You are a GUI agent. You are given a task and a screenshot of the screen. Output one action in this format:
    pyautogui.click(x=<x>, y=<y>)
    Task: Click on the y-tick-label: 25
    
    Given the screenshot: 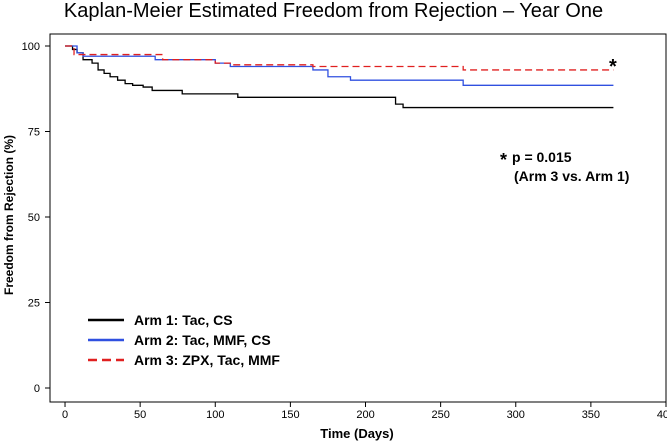 What is the action you would take?
    pyautogui.click(x=34, y=304)
    